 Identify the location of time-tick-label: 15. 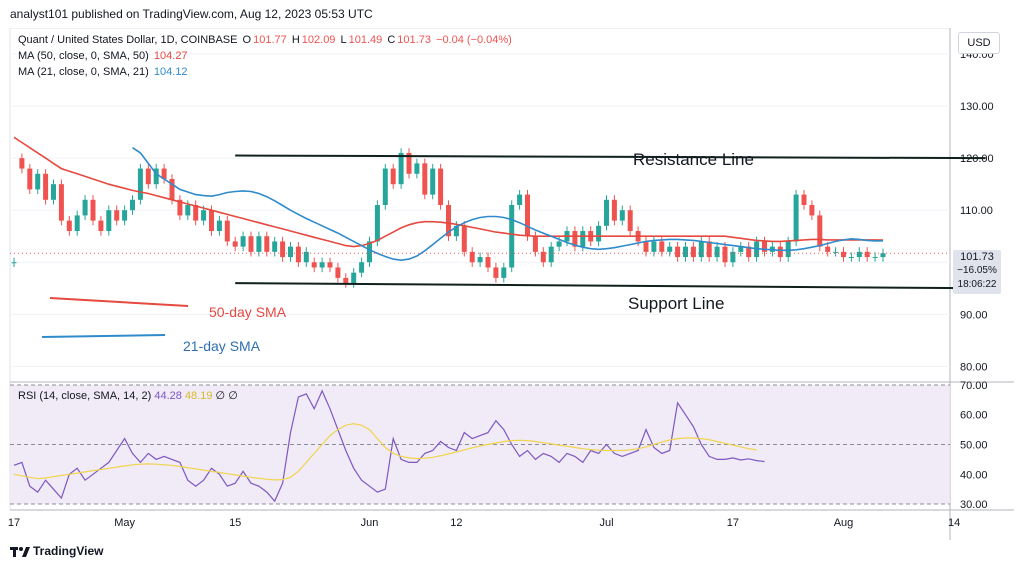
(235, 523).